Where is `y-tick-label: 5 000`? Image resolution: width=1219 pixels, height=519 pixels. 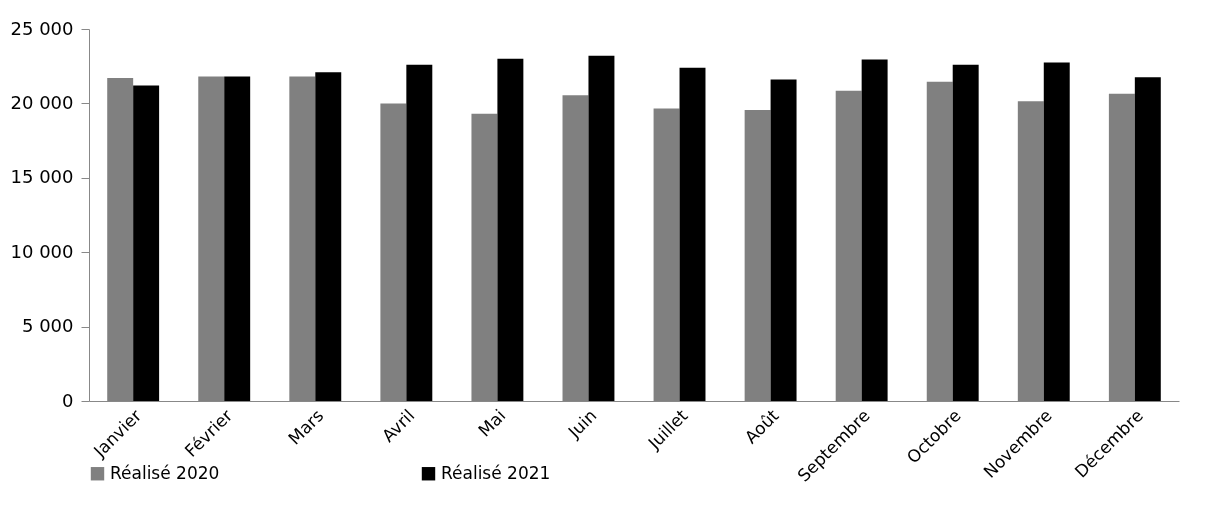
y-tick-label: 5 000 is located at coordinates (47, 326).